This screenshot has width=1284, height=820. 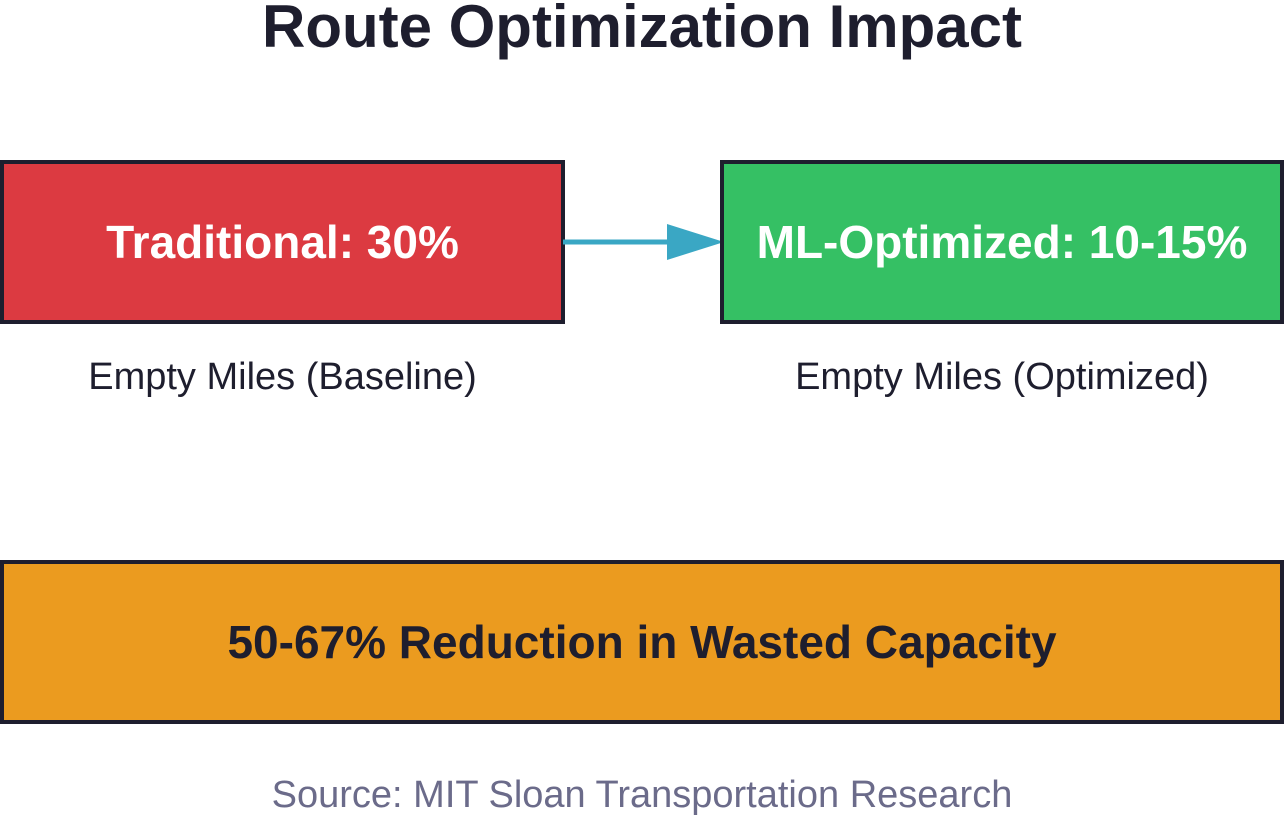 I want to click on baseline-box: Traditional: 30%, so click(x=282, y=242).